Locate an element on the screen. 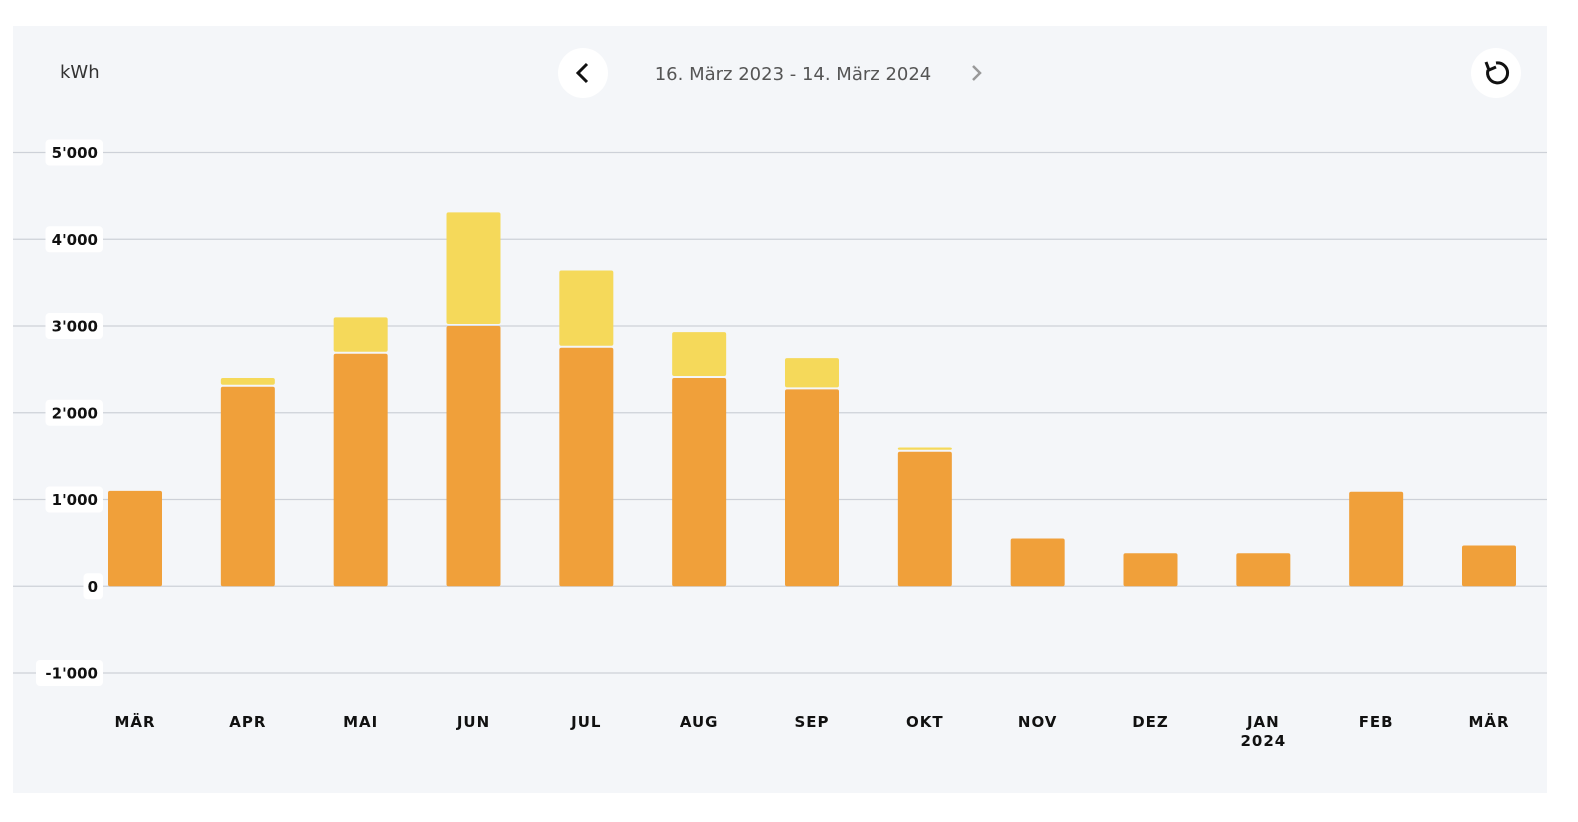  x-tick-label: SEP is located at coordinates (812, 722).